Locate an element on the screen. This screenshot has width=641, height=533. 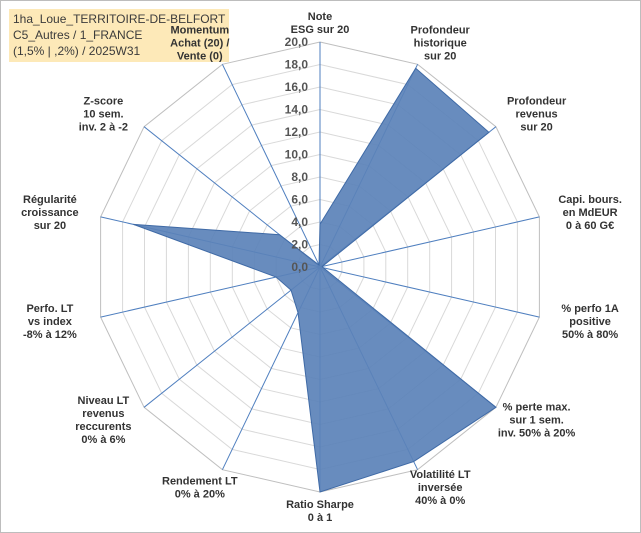
tick-label-10: 20,0 is located at coordinates (297, 42).